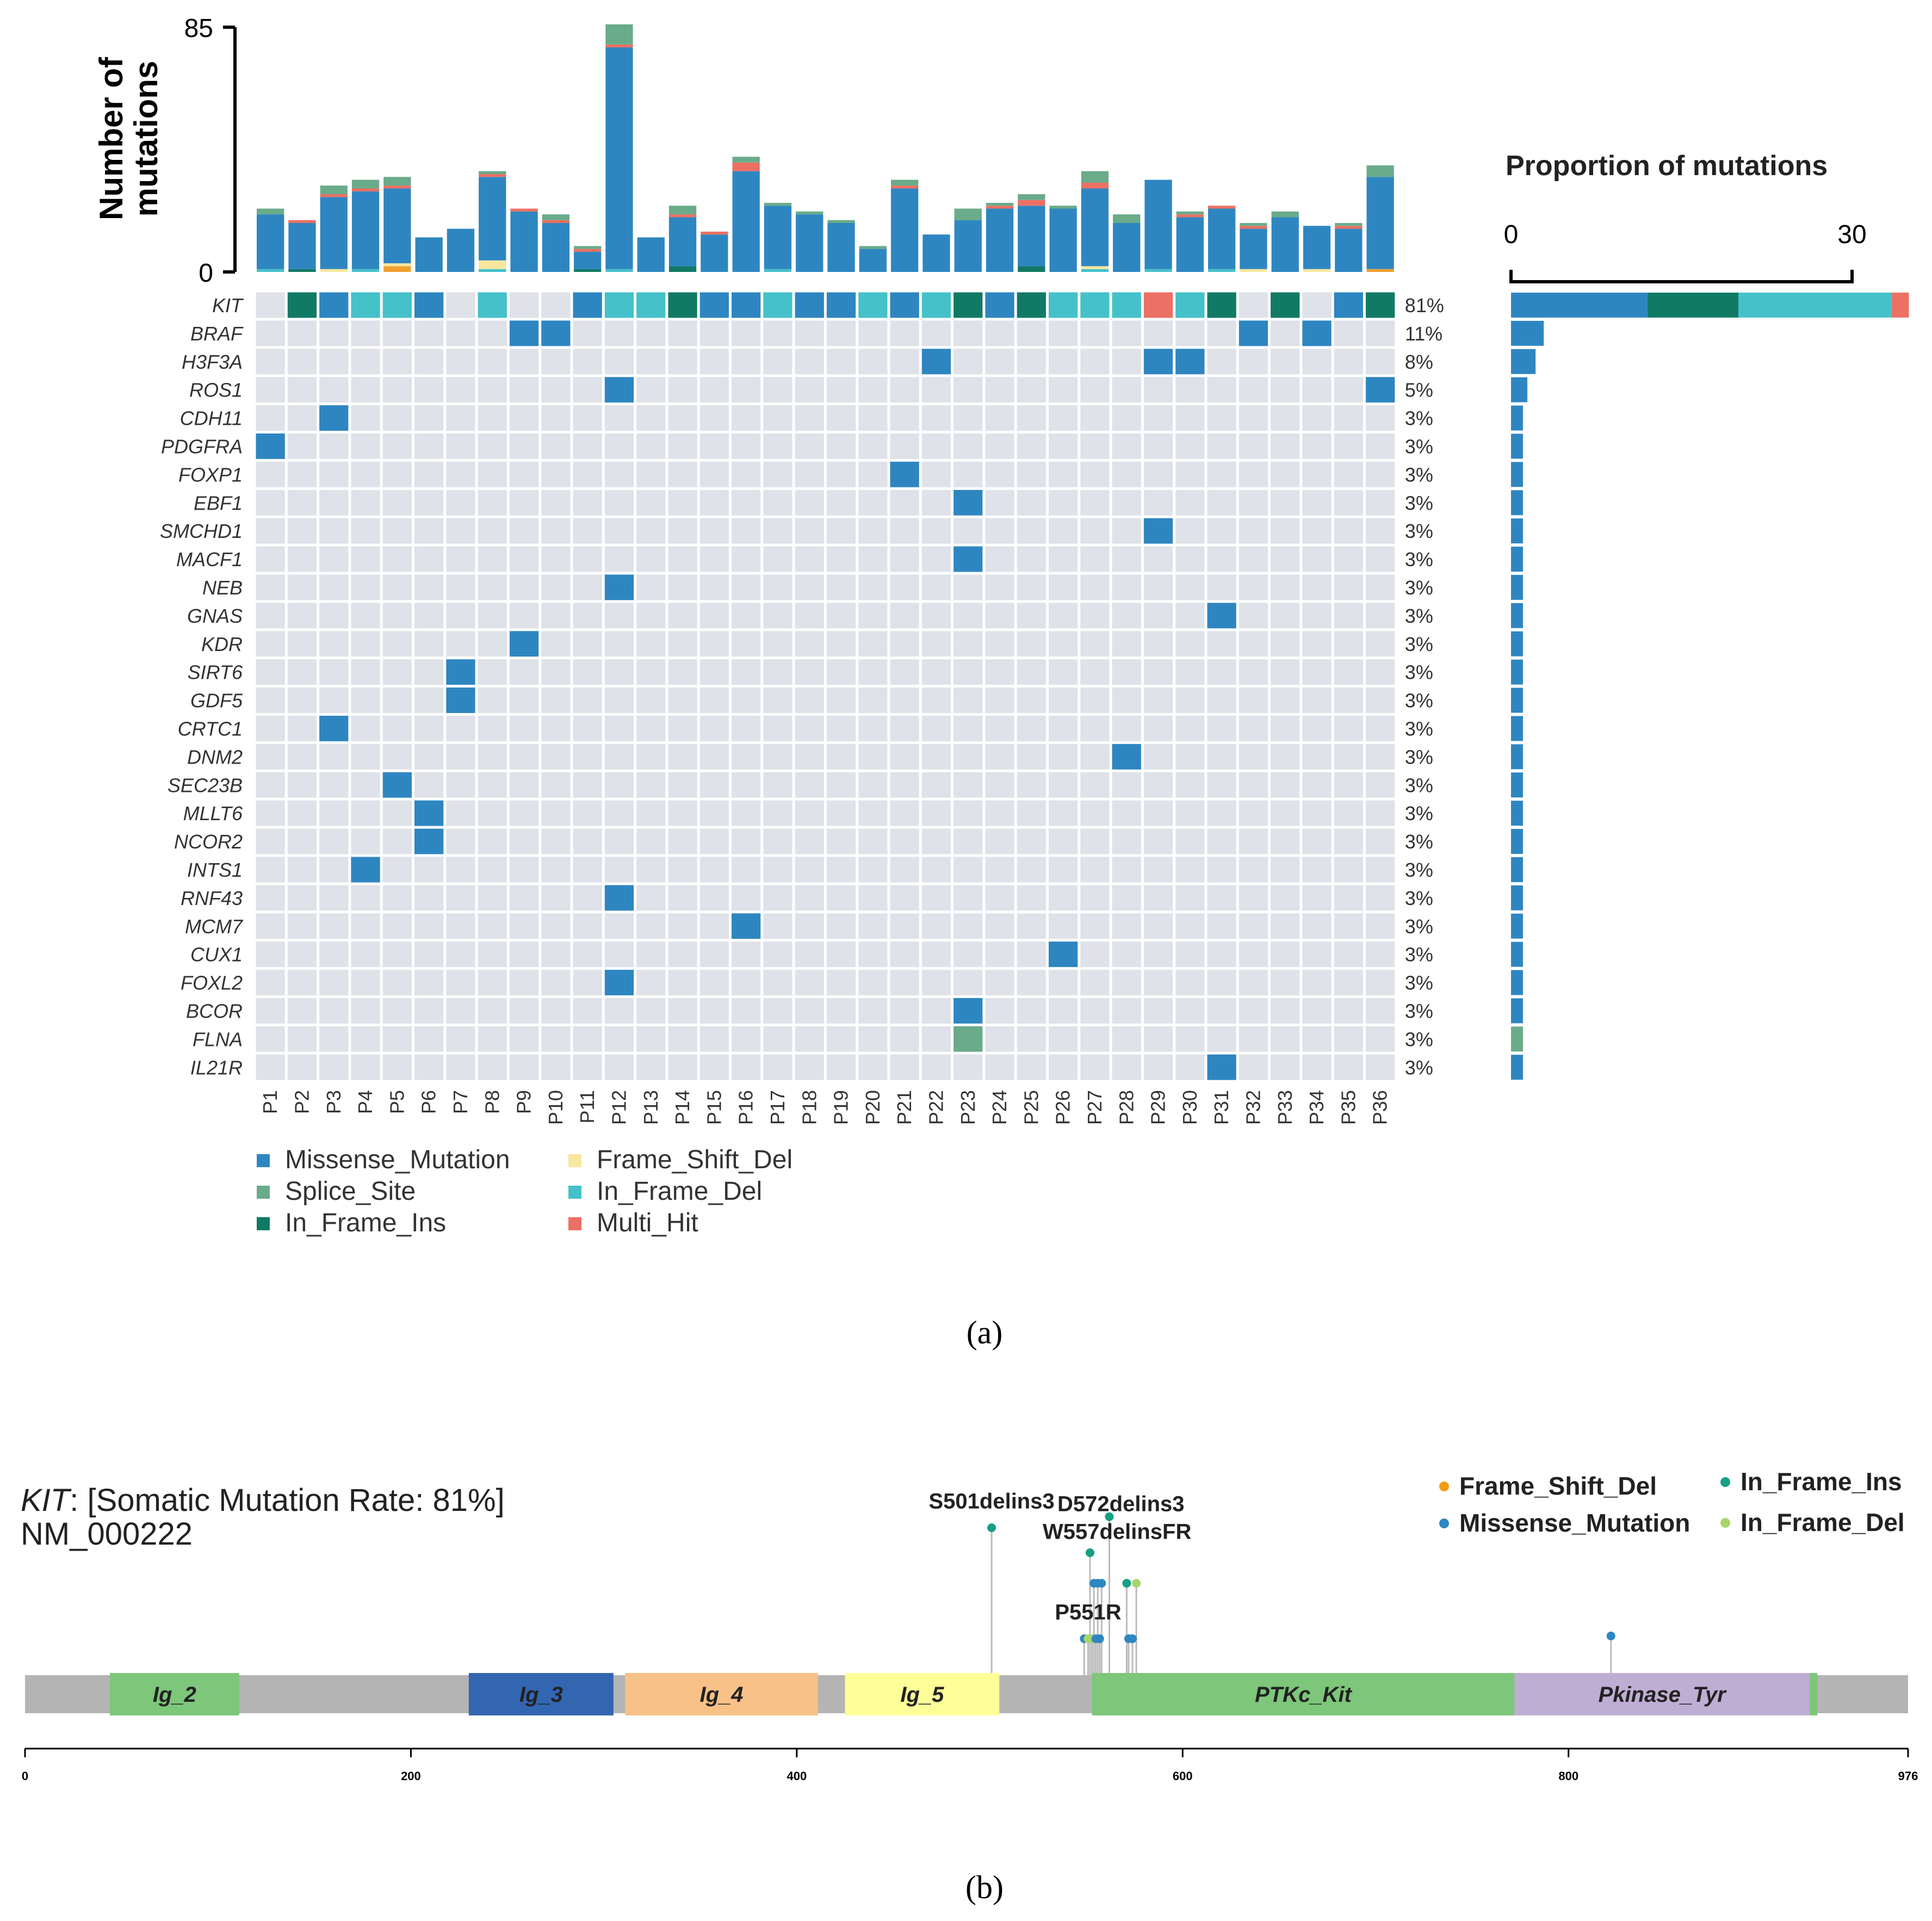 The height and width of the screenshot is (1921, 1932). I want to click on cell-SEC23B-P15, so click(714, 785).